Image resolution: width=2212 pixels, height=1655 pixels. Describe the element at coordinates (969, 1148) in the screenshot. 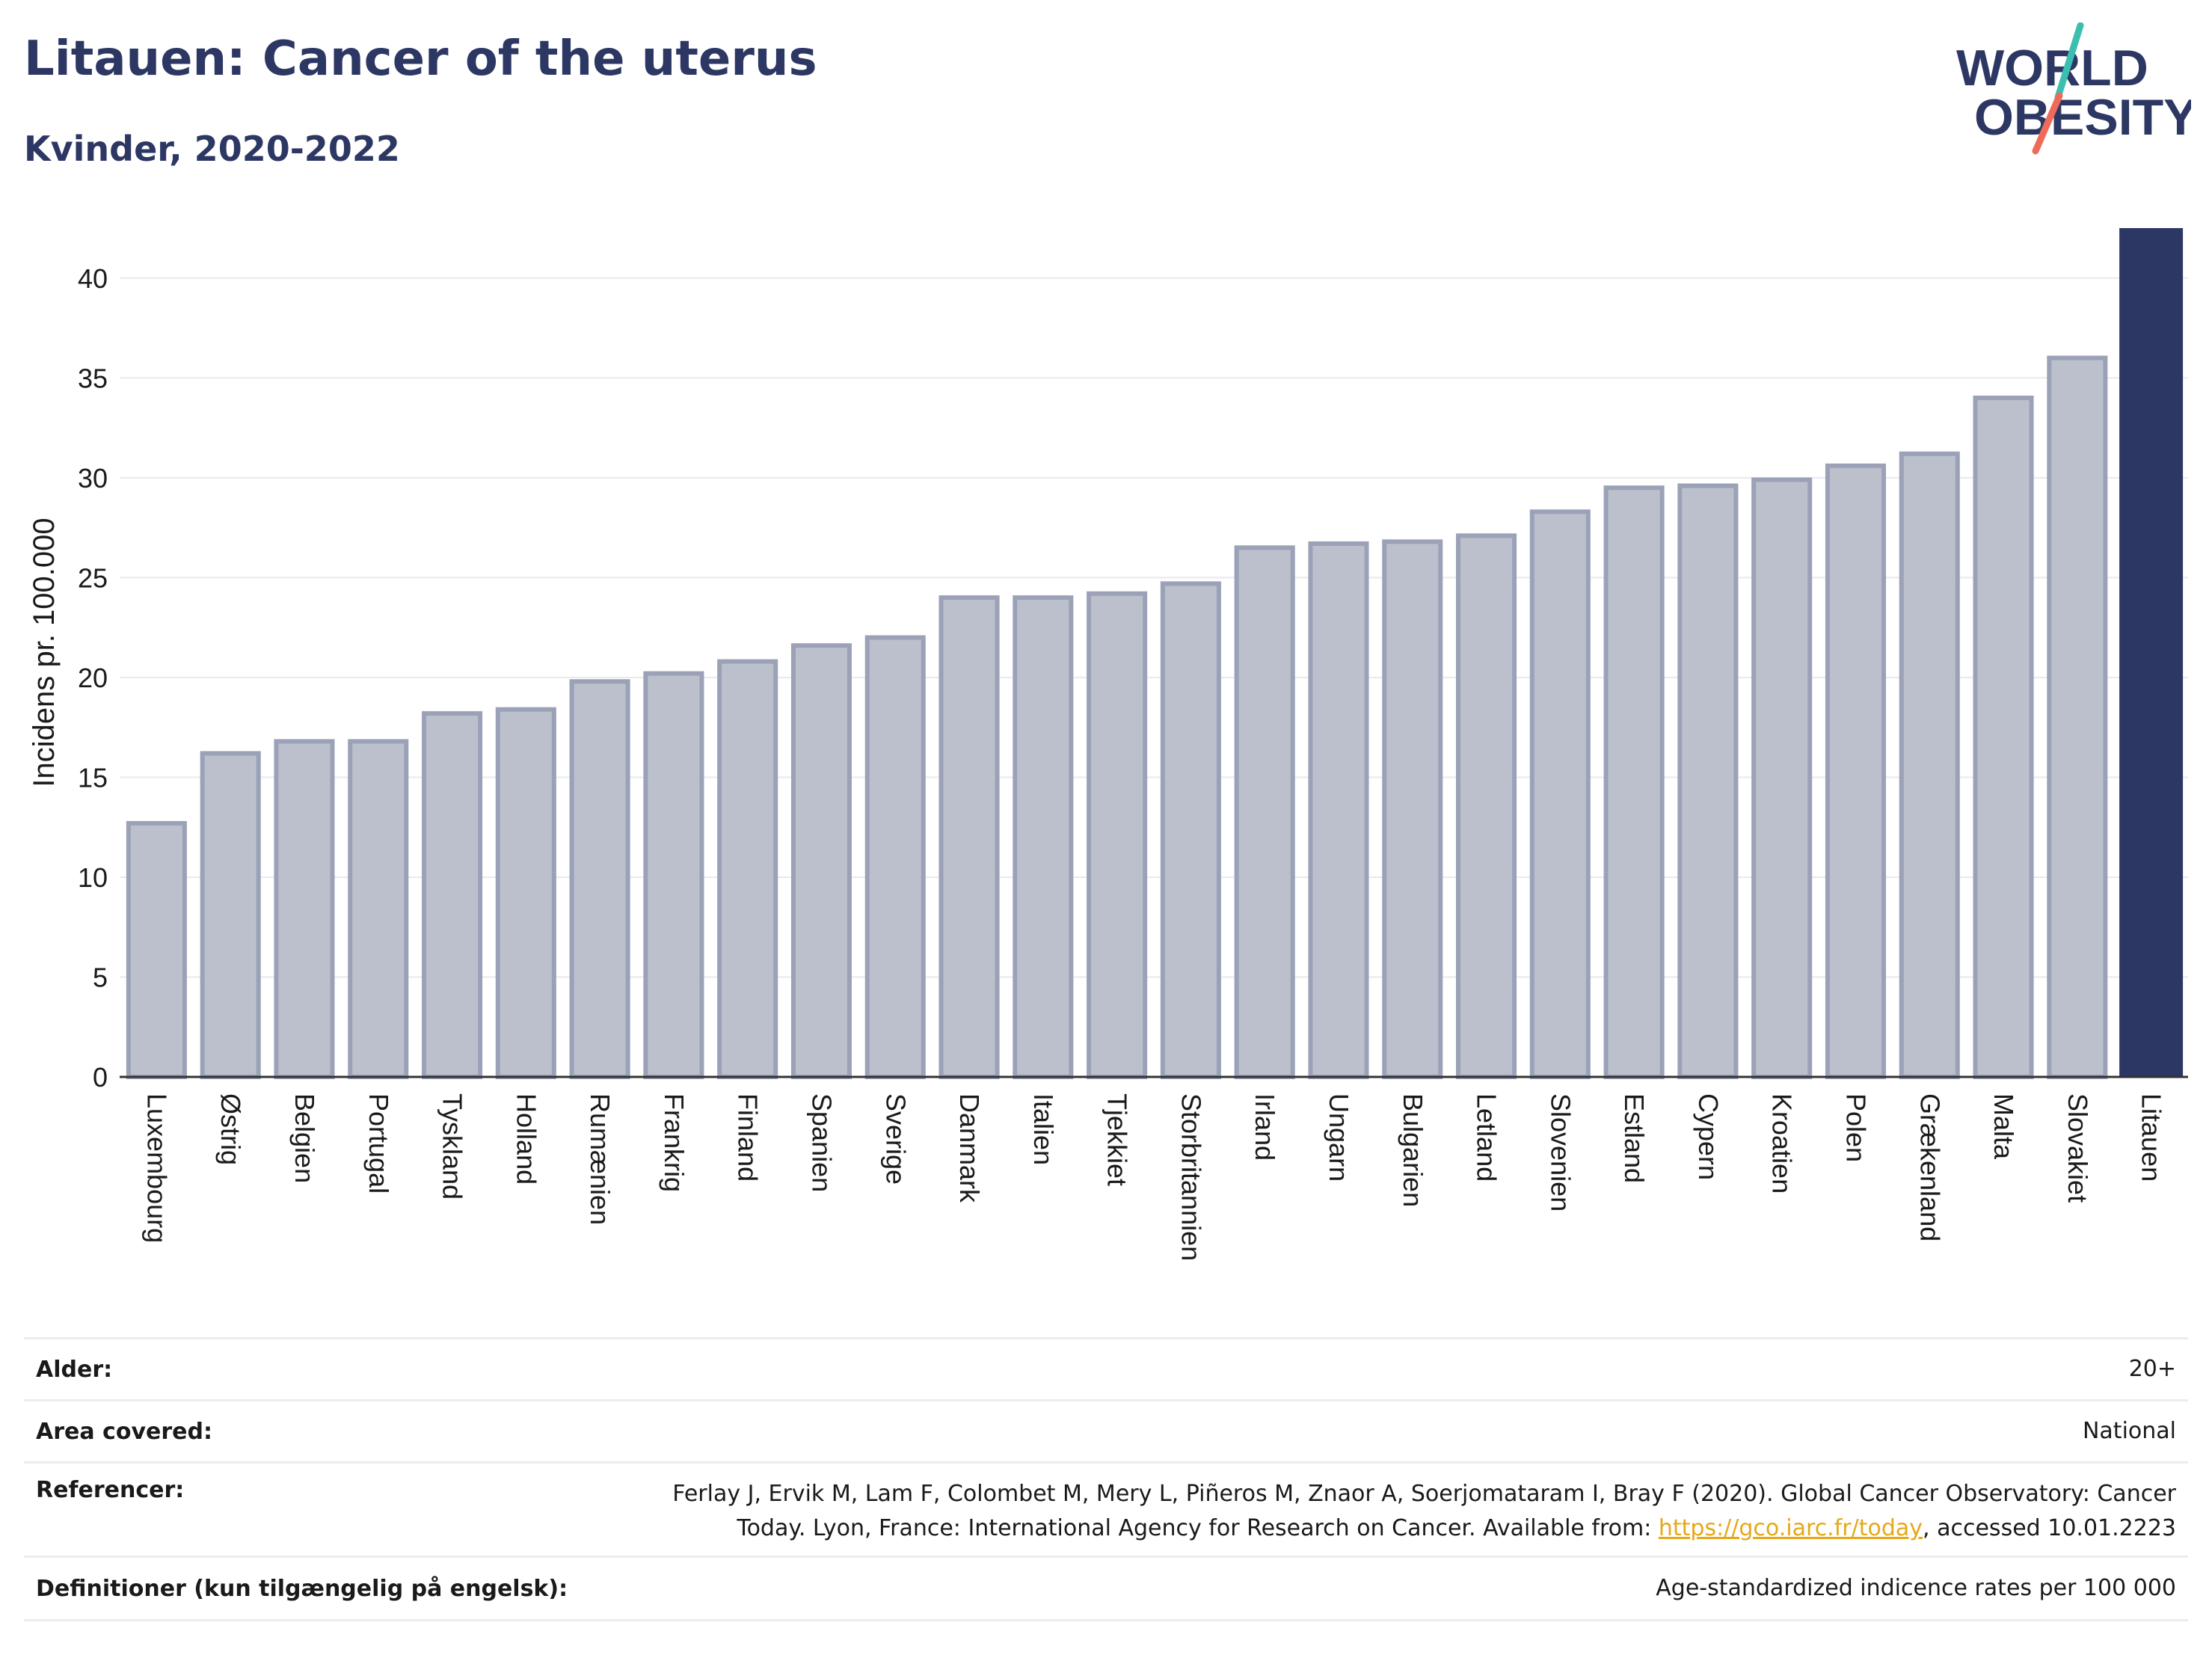

I see `x-tick-label: Danmark` at that location.